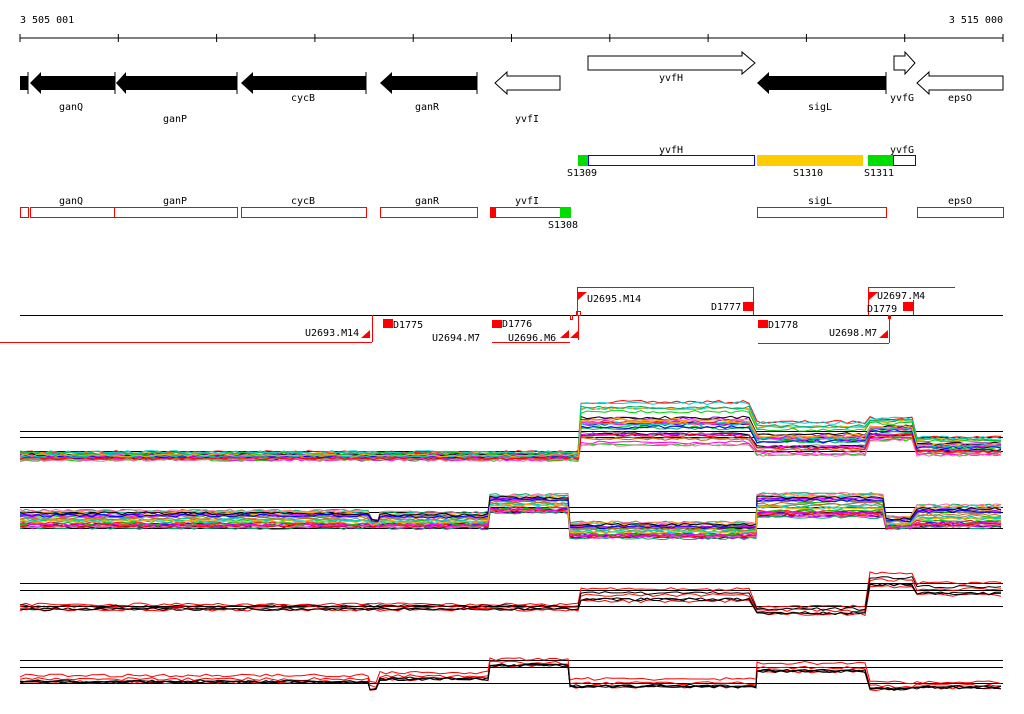 The image size is (1024, 714). I want to click on gene-yvfG, so click(904, 63).